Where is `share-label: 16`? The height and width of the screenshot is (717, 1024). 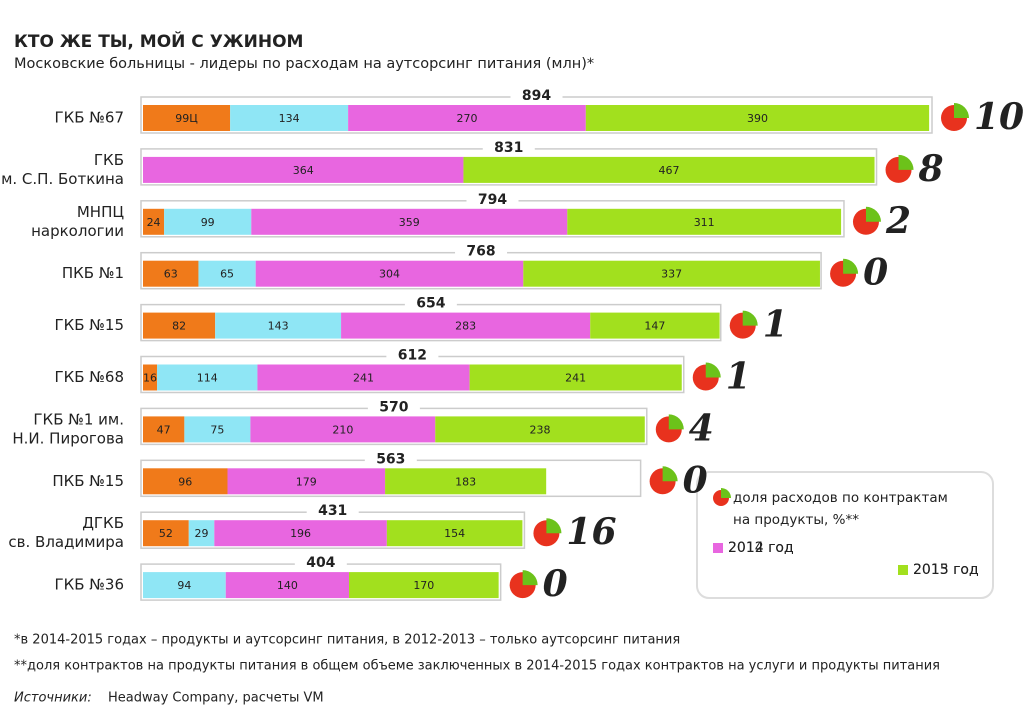
share-label: 16 is located at coordinates (591, 532).